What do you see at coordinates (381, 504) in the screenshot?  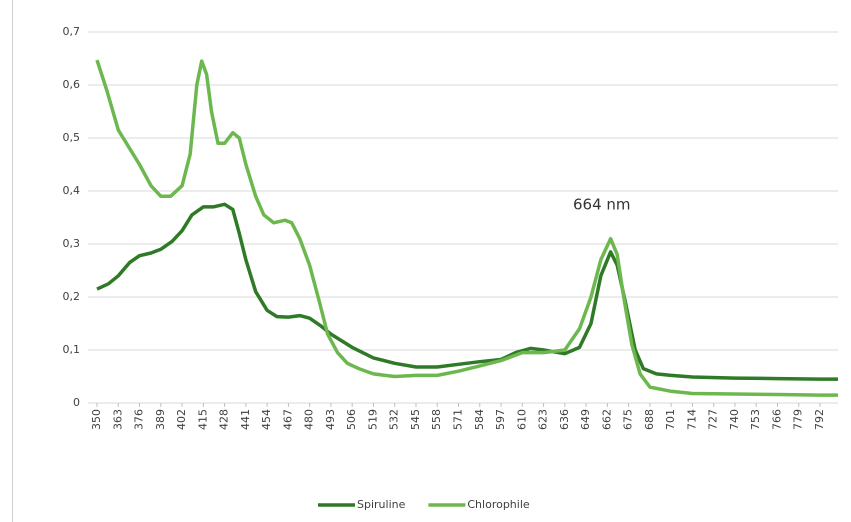 I see `legend-label: Spiruline` at bounding box center [381, 504].